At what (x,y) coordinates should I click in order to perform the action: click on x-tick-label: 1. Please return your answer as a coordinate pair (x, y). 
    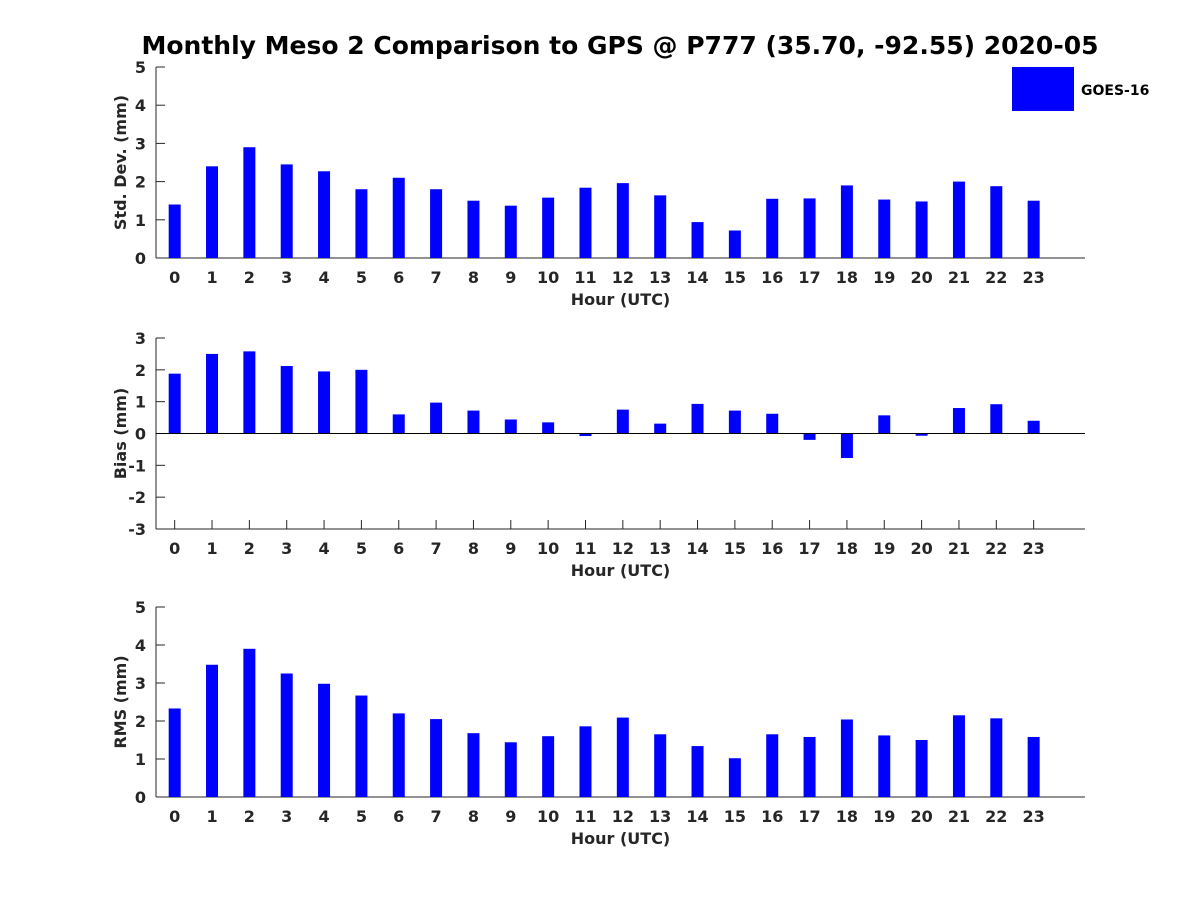
    Looking at the image, I should click on (211, 548).